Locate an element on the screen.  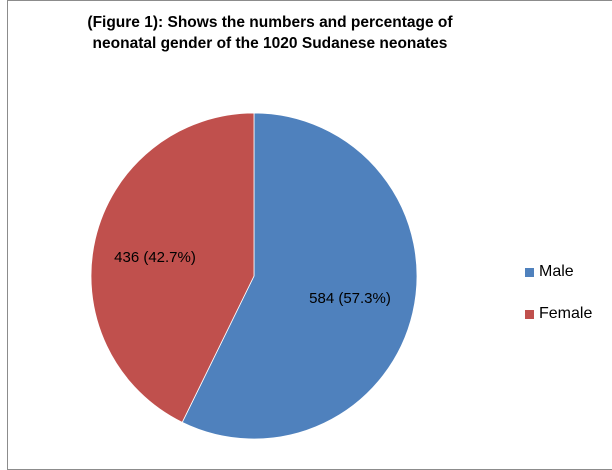
legend-item-male: Male is located at coordinates (558, 272).